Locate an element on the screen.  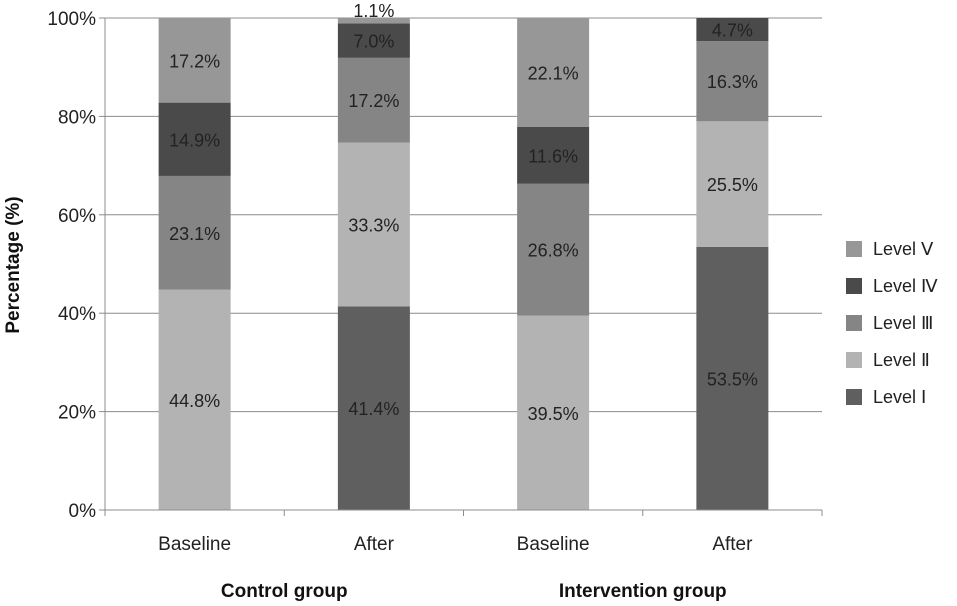
data-label: 33.3% is located at coordinates (373, 225).